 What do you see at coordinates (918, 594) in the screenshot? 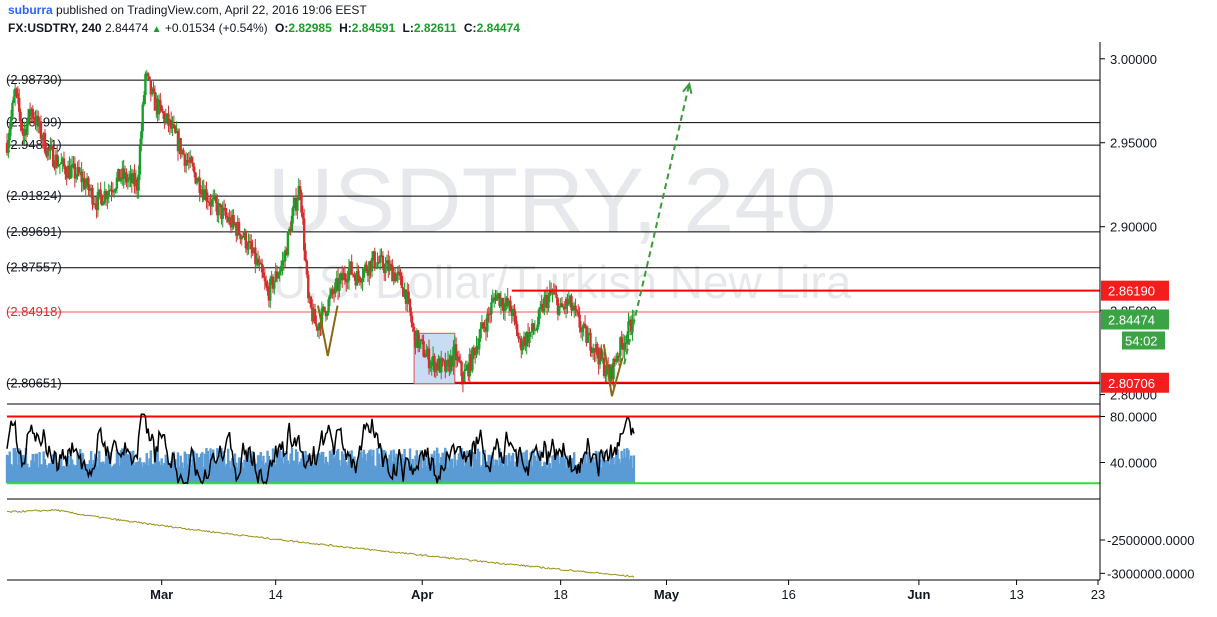
I see `time-tick-label: Jun` at bounding box center [918, 594].